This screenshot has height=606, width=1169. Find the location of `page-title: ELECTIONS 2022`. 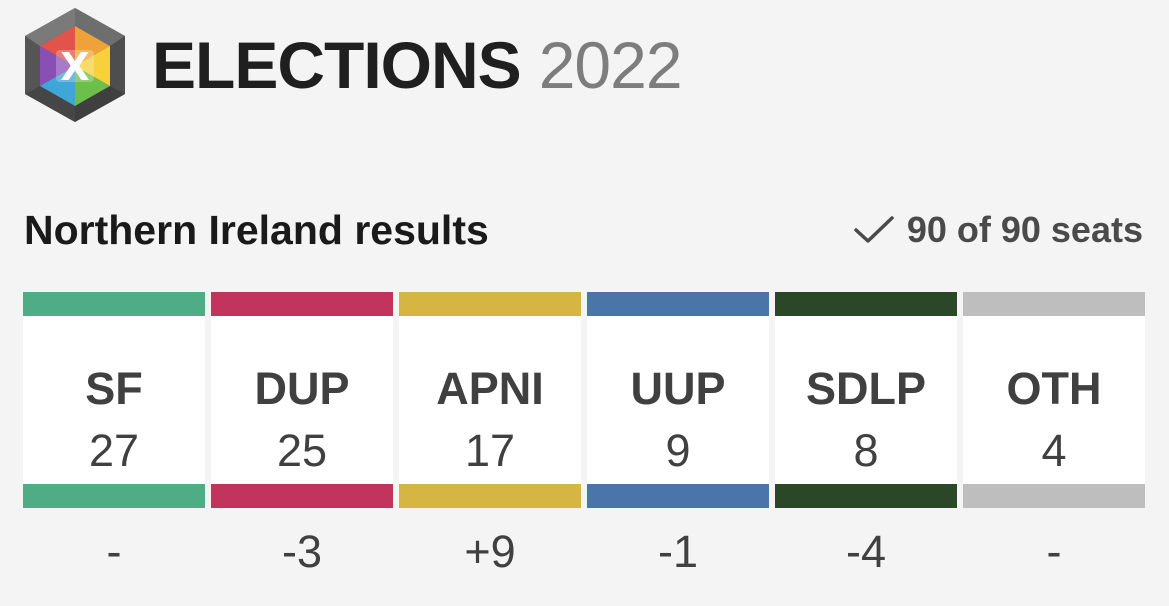

page-title: ELECTIONS 2022 is located at coordinates (417, 65).